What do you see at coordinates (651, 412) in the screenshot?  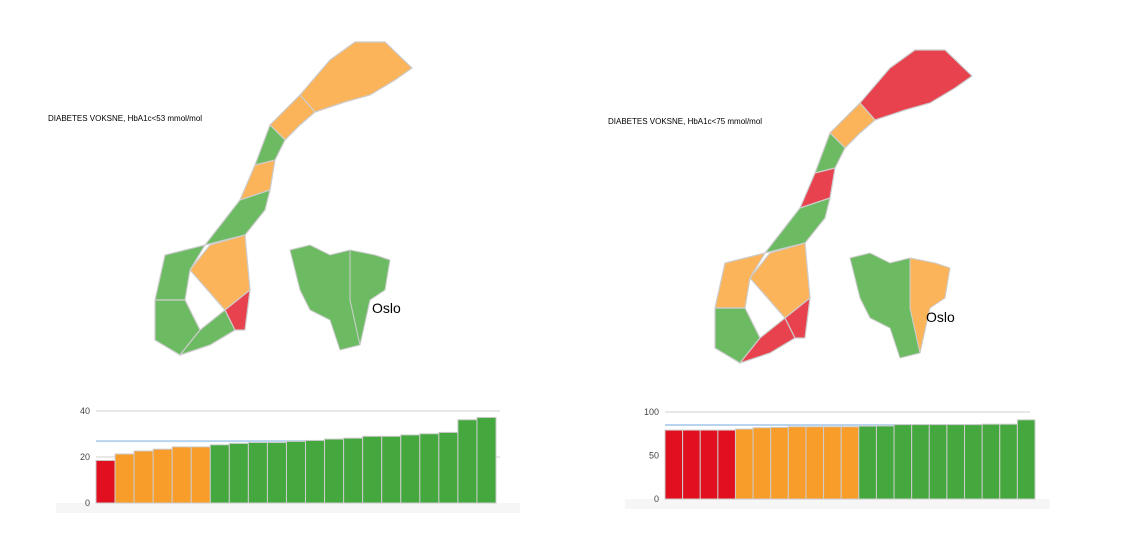 I see `y-tick-label: 100` at bounding box center [651, 412].